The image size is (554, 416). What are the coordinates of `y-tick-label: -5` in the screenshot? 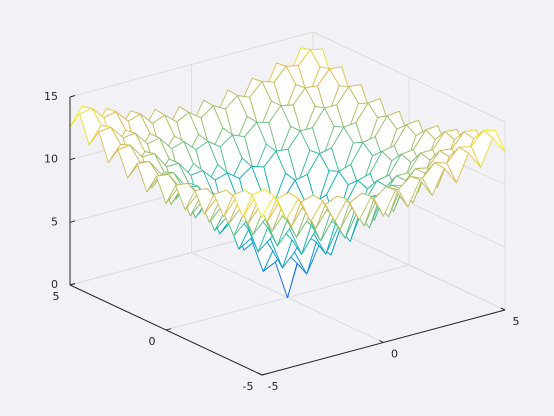 It's located at (248, 386).